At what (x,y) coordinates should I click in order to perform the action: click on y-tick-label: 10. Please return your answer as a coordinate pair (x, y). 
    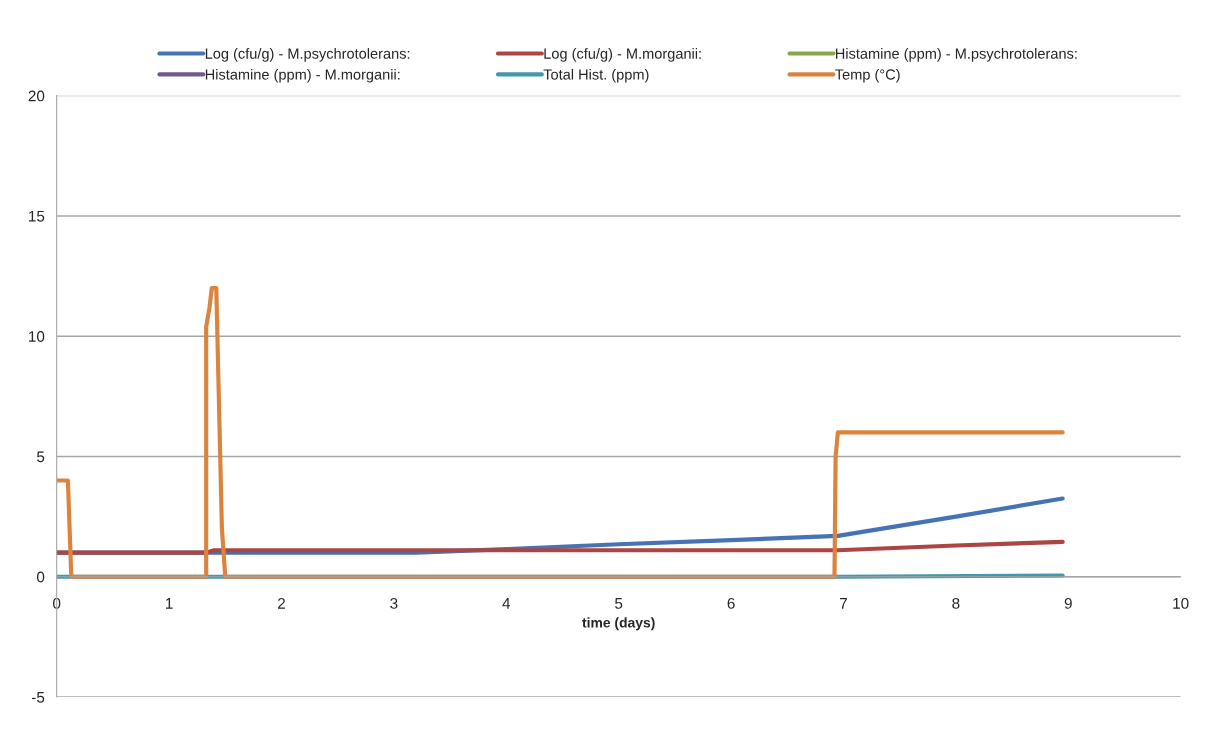
    Looking at the image, I should click on (37, 336).